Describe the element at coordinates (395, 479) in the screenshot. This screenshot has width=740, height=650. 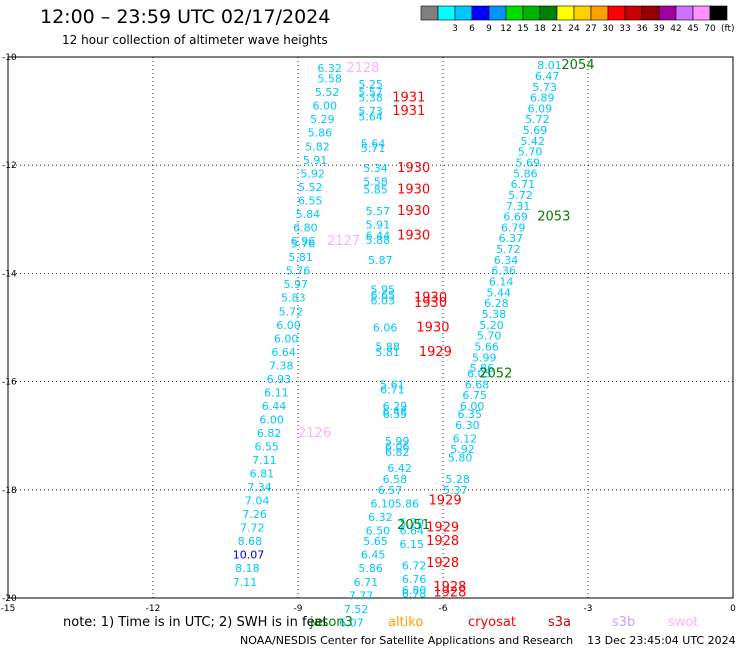
I see `wave-height-label: 6.58` at that location.